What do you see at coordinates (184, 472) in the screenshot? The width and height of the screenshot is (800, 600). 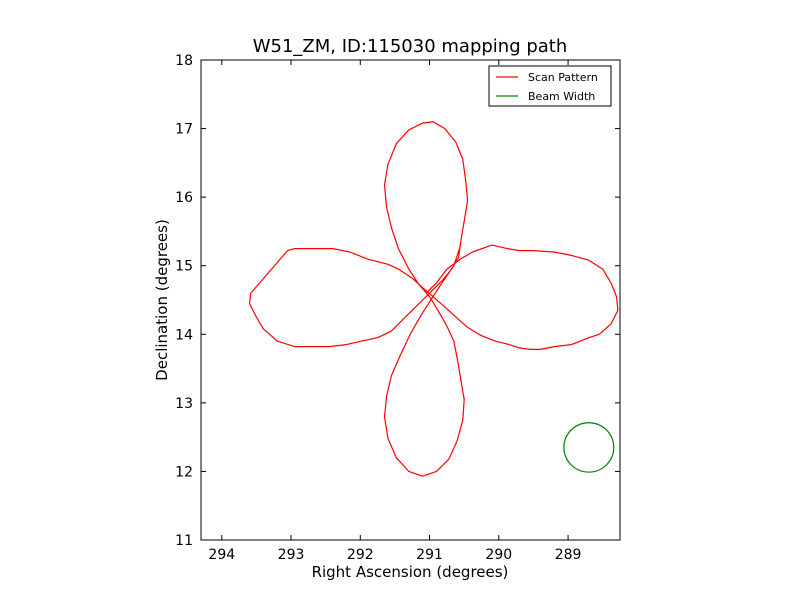 I see `y-tick-label: 12` at bounding box center [184, 472].